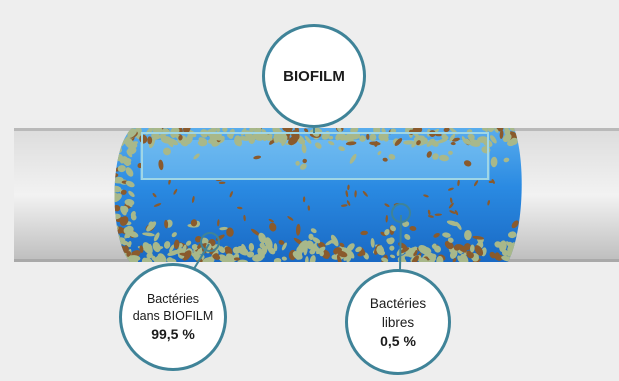 The image size is (619, 381). I want to click on free-bacteria, so click(323, 202).